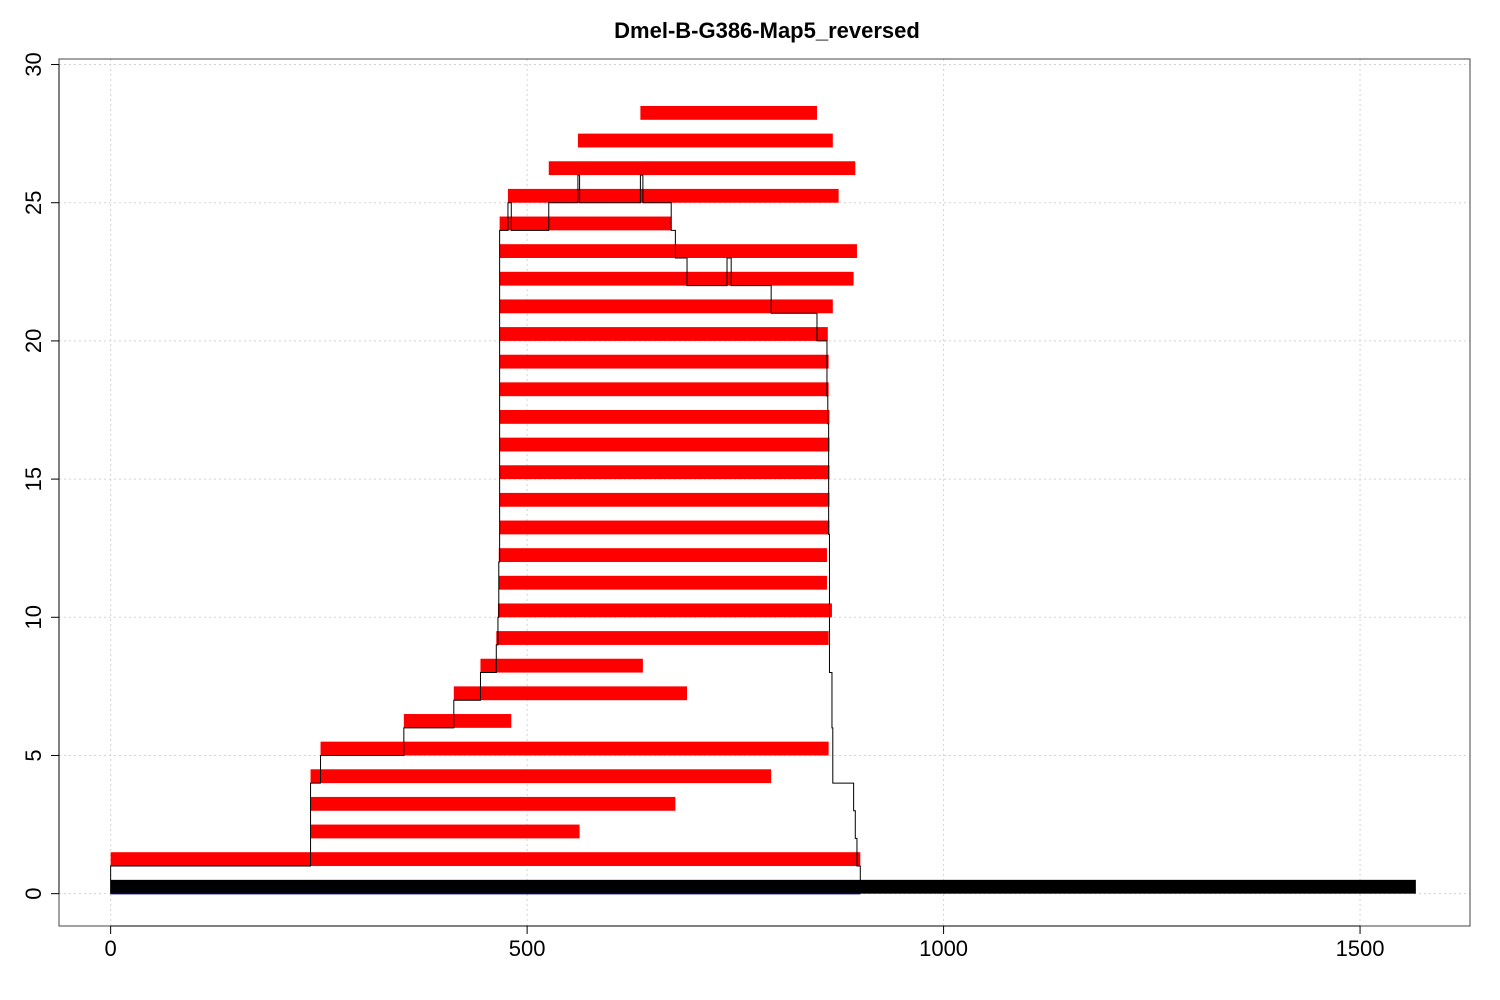 The height and width of the screenshot is (1000, 1500). I want to click on x-tick-label: 1000, so click(943, 948).